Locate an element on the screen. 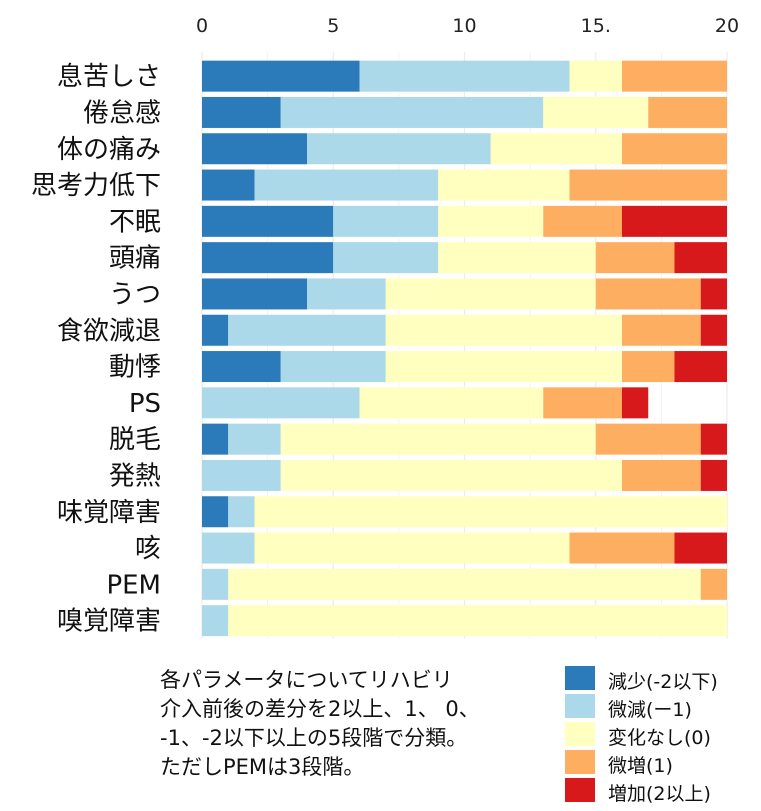 Image resolution: width=761 pixels, height=811 pixels. legend-label: 変化なし(0) is located at coordinates (659, 738).